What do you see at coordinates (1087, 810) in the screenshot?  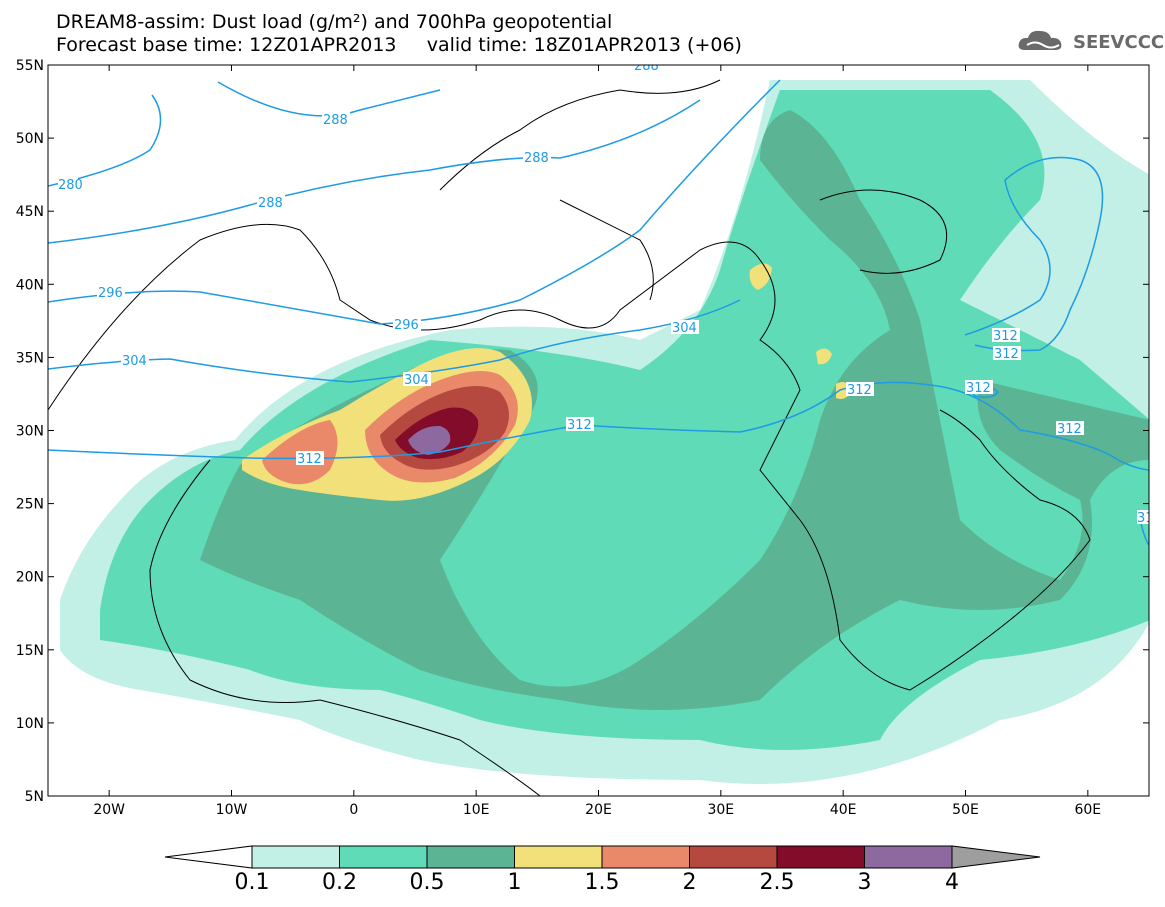 I see `longitude-tick-label: 60E` at bounding box center [1087, 810].